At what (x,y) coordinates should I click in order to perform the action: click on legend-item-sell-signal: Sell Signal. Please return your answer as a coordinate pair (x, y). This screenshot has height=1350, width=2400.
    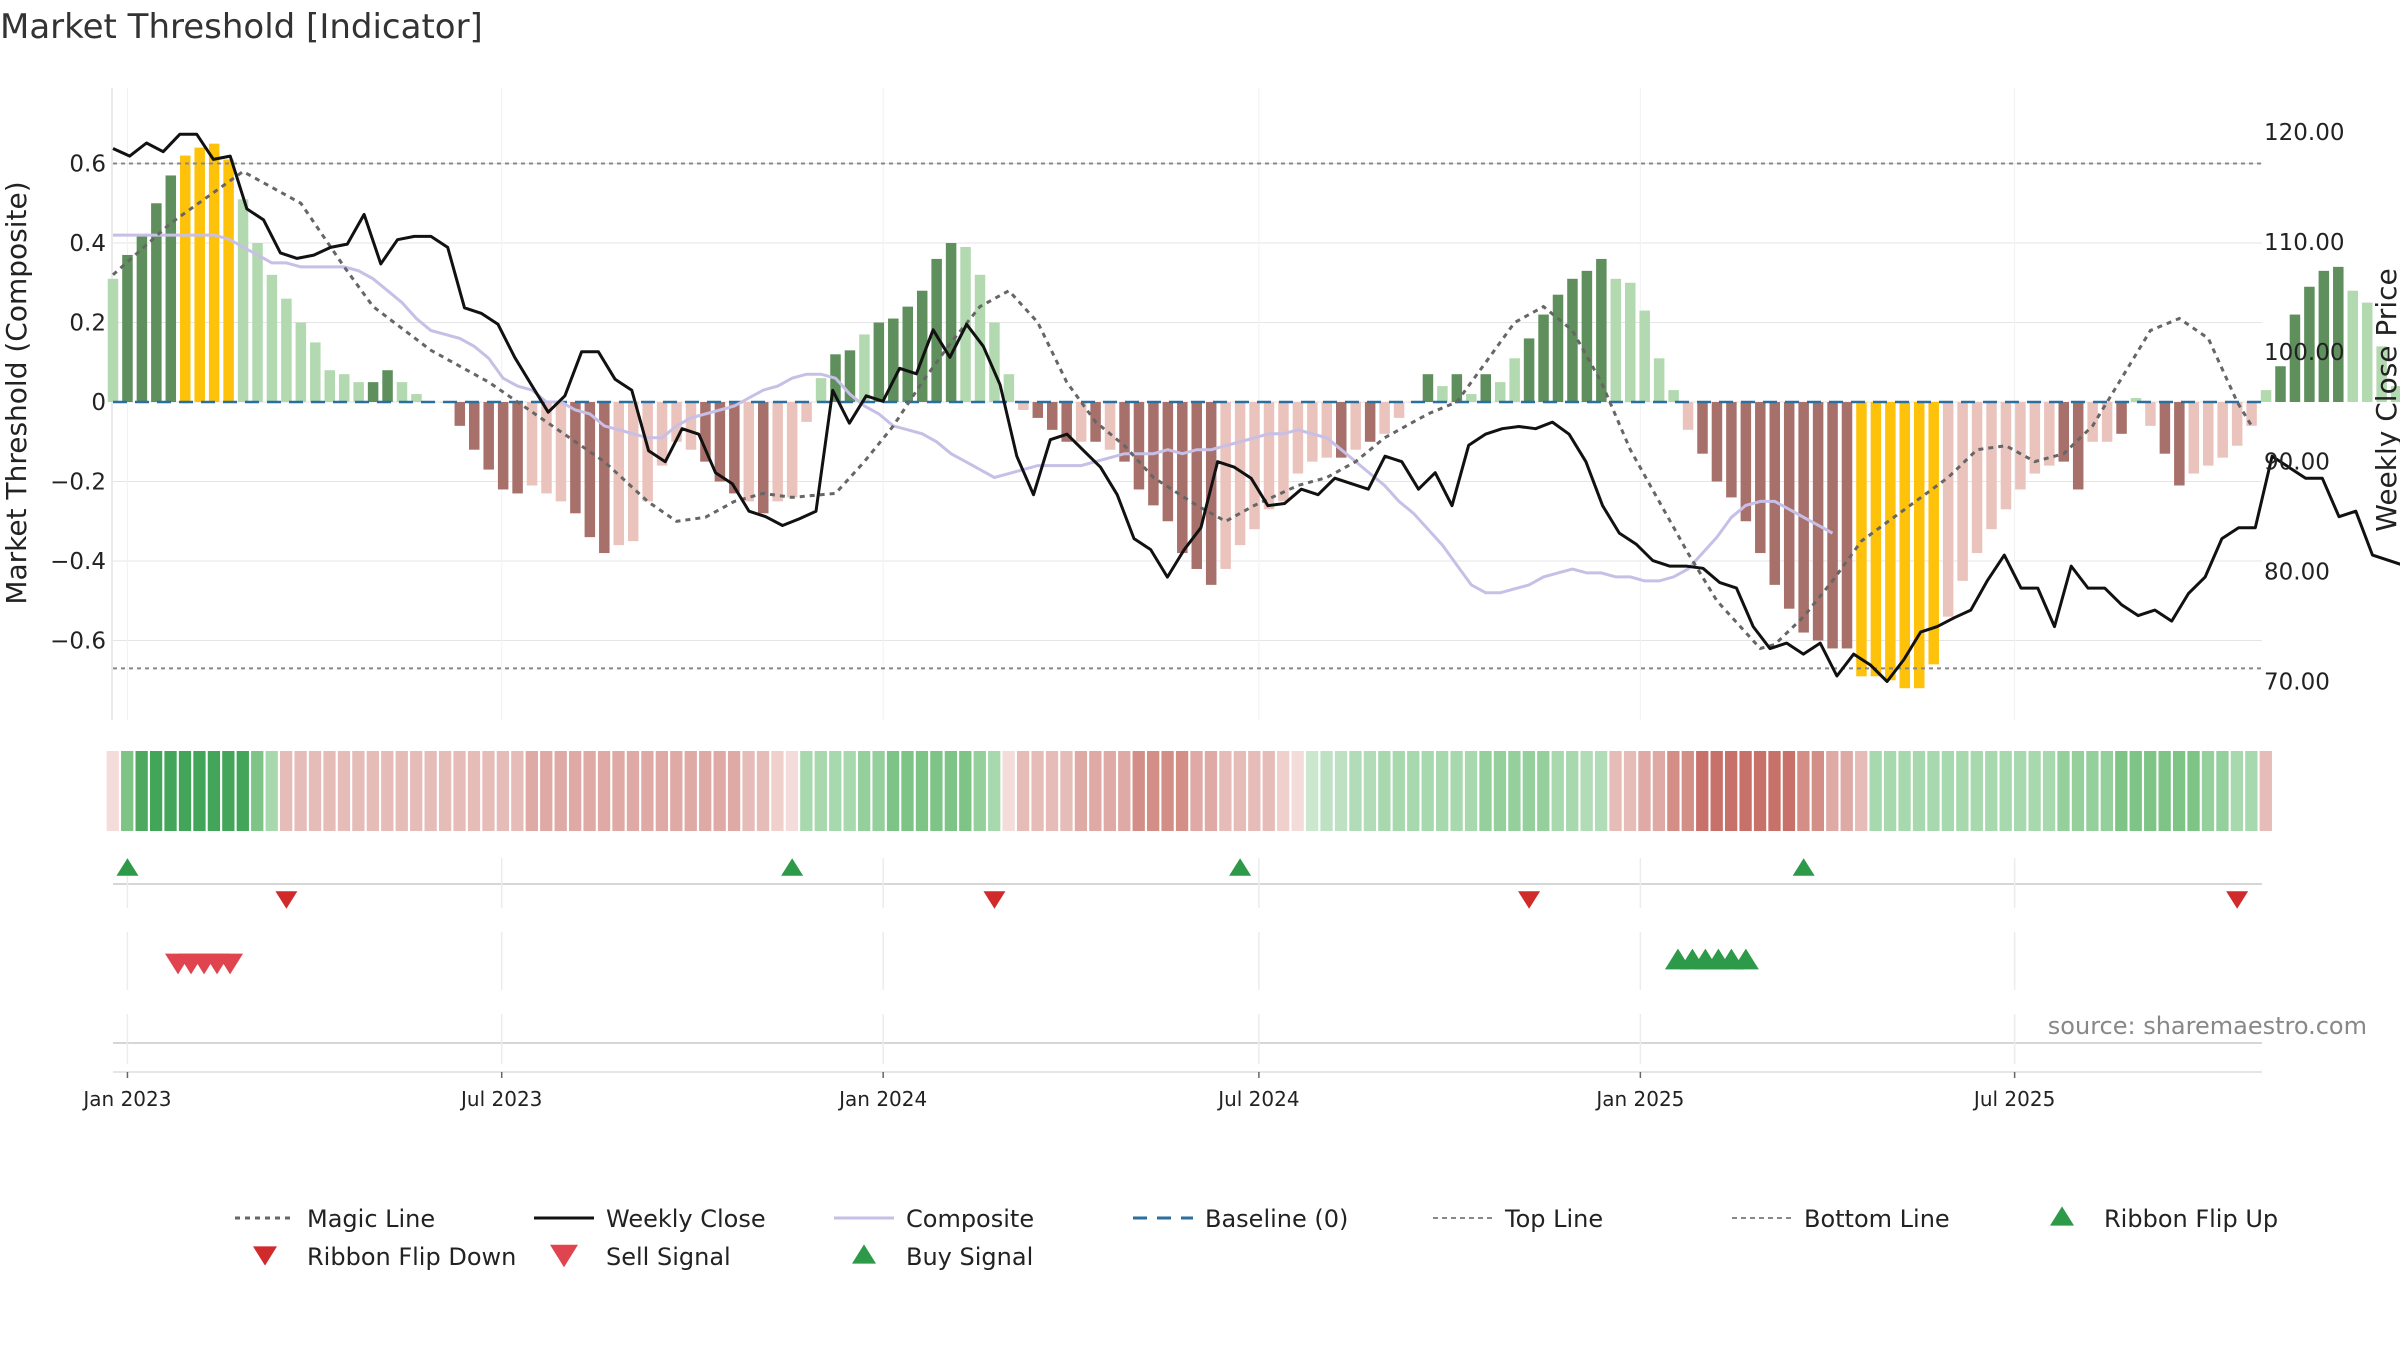
    Looking at the image, I should click on (640, 1257).